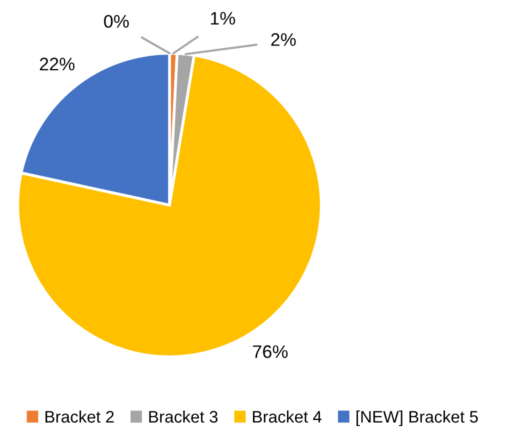 This screenshot has height=441, width=506. Describe the element at coordinates (57, 64) in the screenshot. I see `data-label: 22%` at that location.